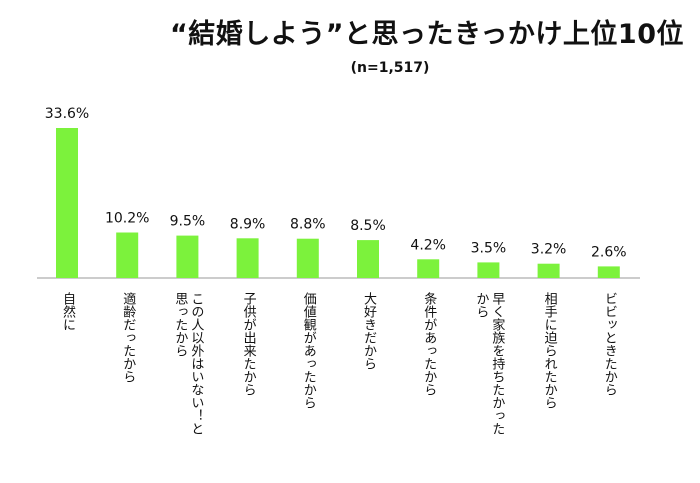 Image resolution: width=700 pixels, height=483 pixels. I want to click on data-label: 8.8%, so click(308, 225).